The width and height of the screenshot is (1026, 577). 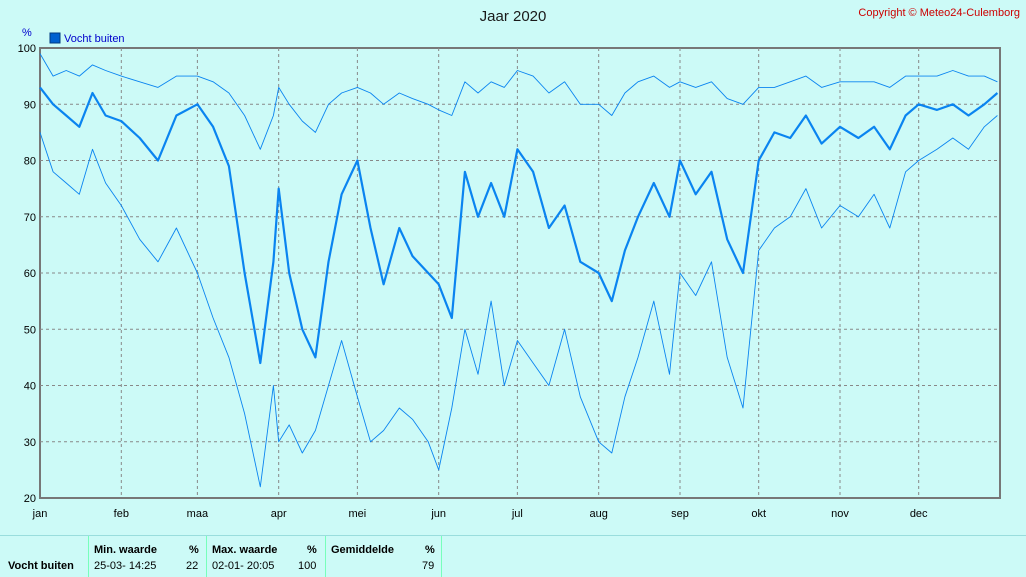 What do you see at coordinates (428, 566) in the screenshot?
I see `avg-value: 79` at bounding box center [428, 566].